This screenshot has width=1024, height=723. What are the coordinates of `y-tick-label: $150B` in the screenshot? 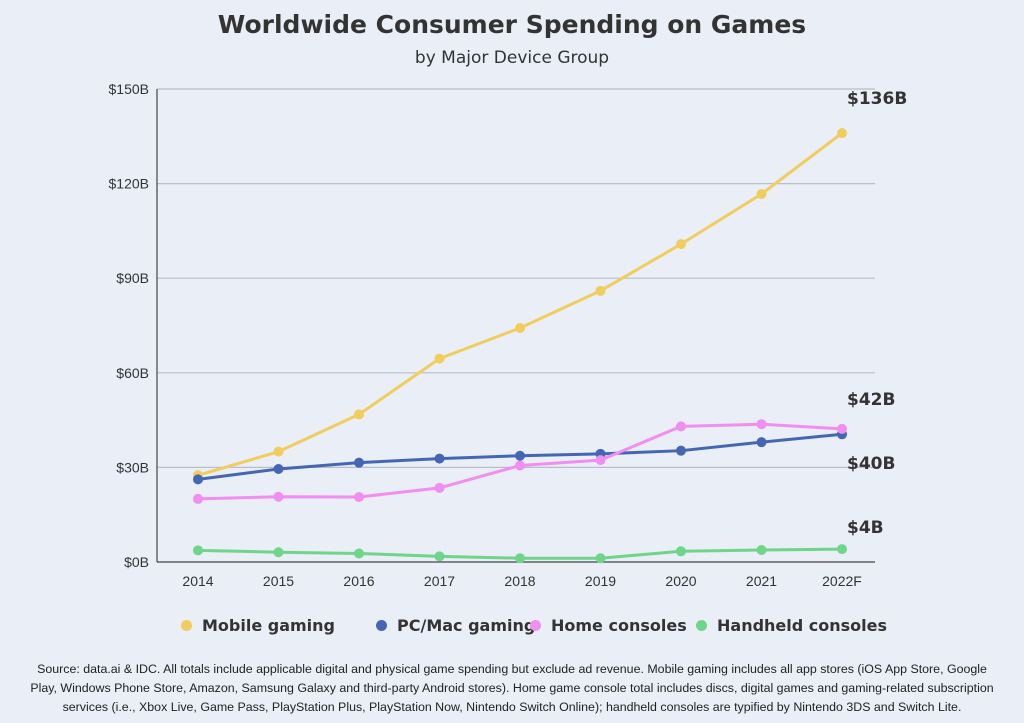 It's located at (129, 89).